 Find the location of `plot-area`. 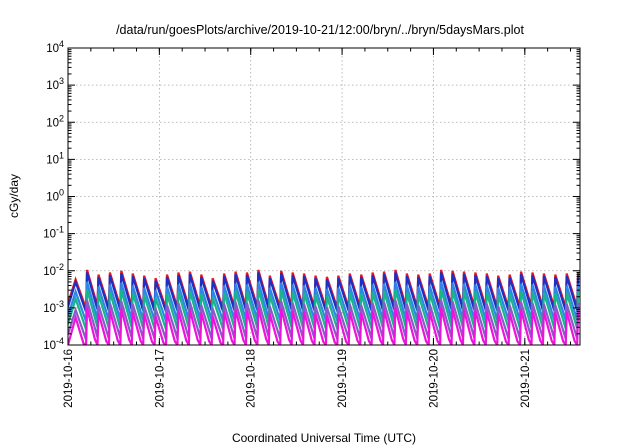

plot-area is located at coordinates (324, 307).